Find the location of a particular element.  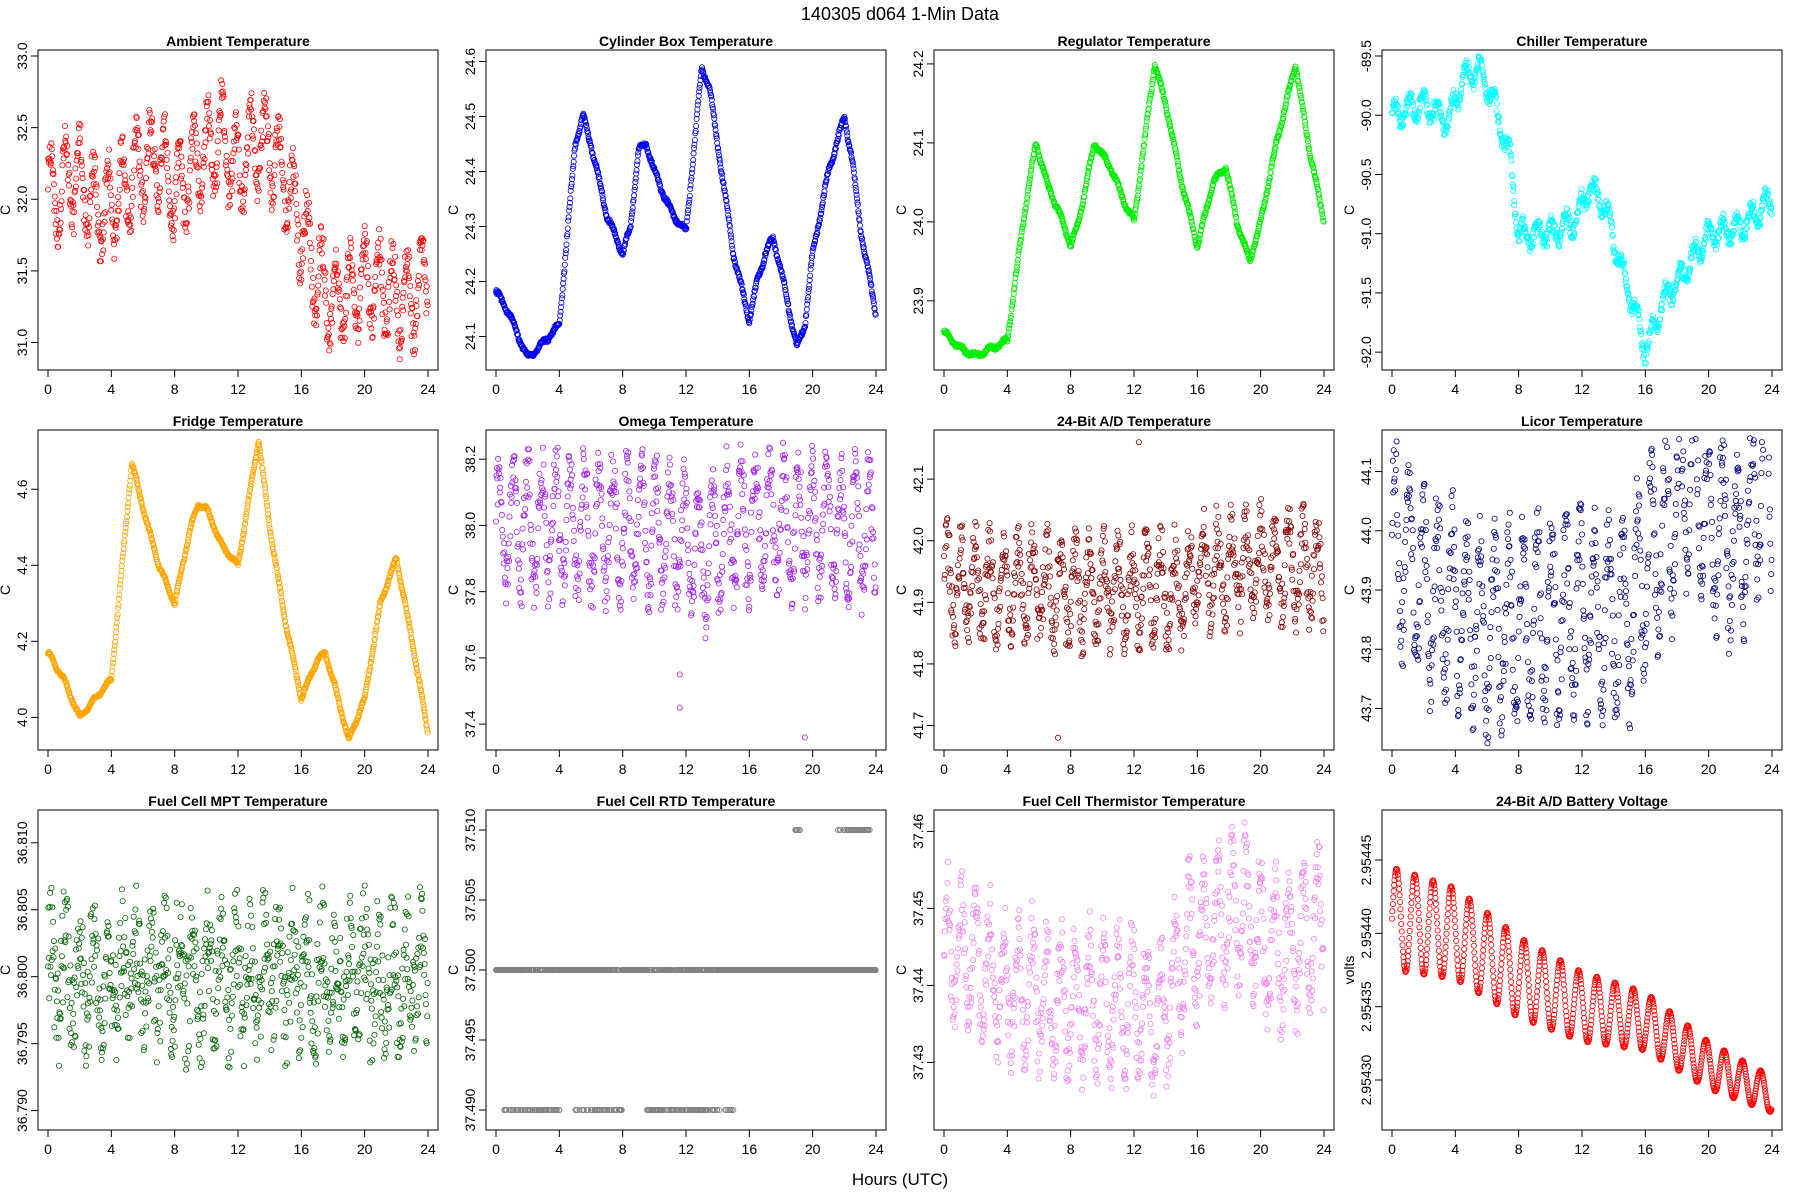

x-tick-label: 4 is located at coordinates (1007, 389).